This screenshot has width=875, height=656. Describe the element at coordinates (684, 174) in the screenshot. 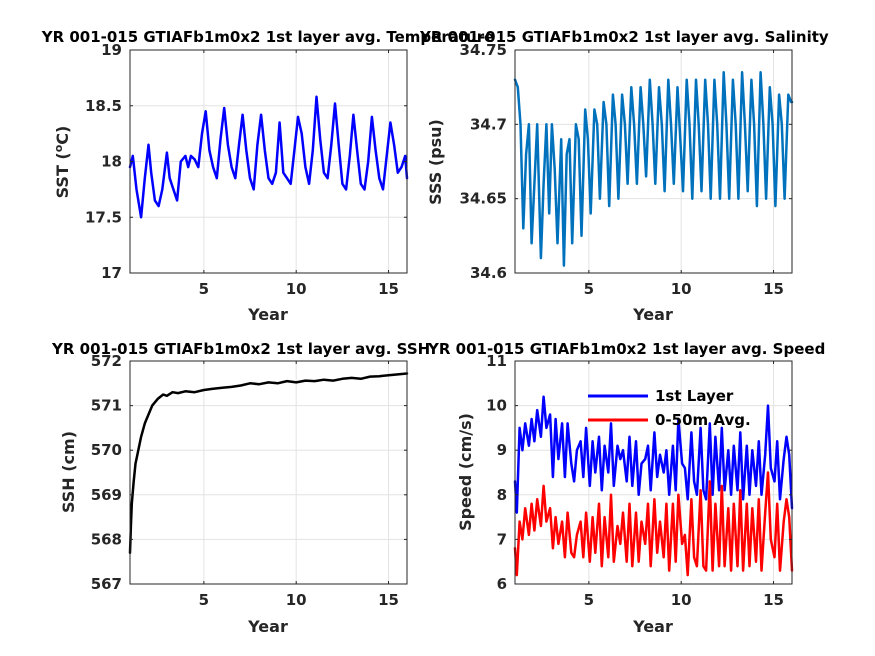

I see `x-ticks-sss: 5 10 15` at that location.